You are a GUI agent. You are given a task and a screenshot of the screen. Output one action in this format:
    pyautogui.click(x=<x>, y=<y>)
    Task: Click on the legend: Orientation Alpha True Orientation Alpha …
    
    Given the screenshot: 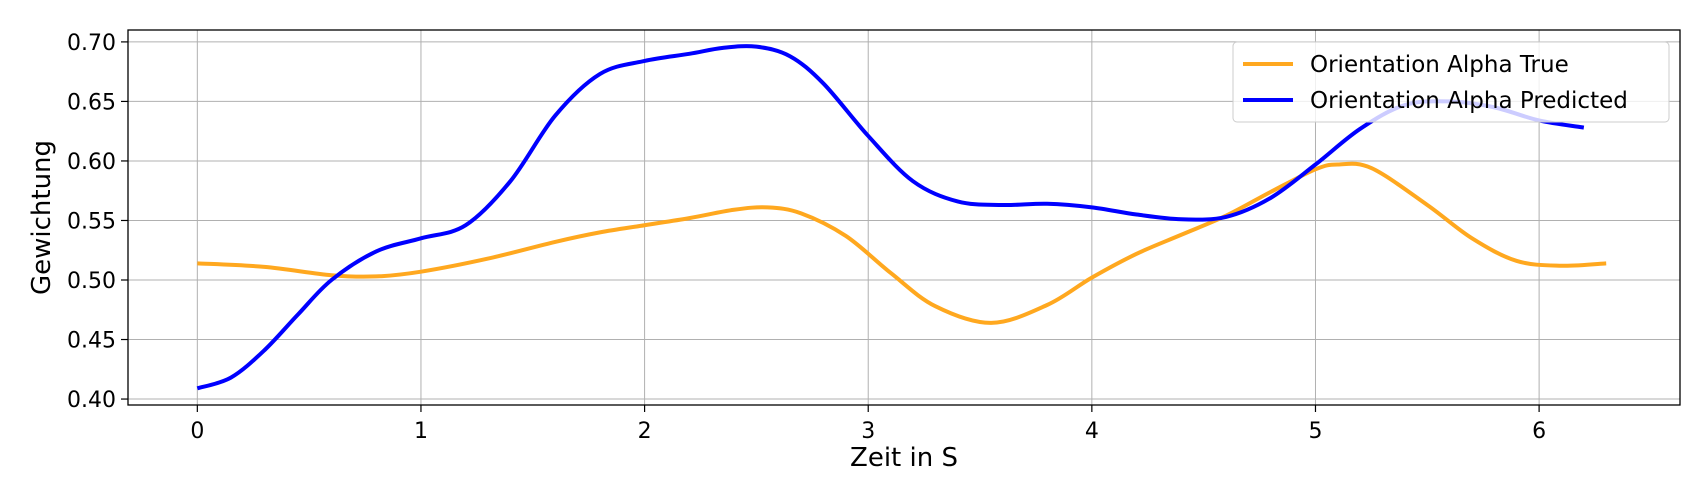 What is the action you would take?
    pyautogui.click(x=1451, y=82)
    